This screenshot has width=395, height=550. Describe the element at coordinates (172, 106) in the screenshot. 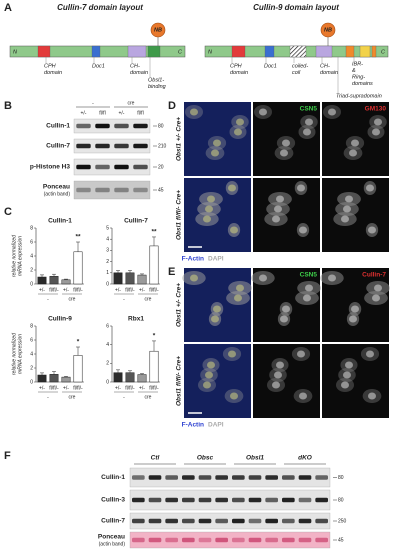

I see `panel-letter: D` at that location.